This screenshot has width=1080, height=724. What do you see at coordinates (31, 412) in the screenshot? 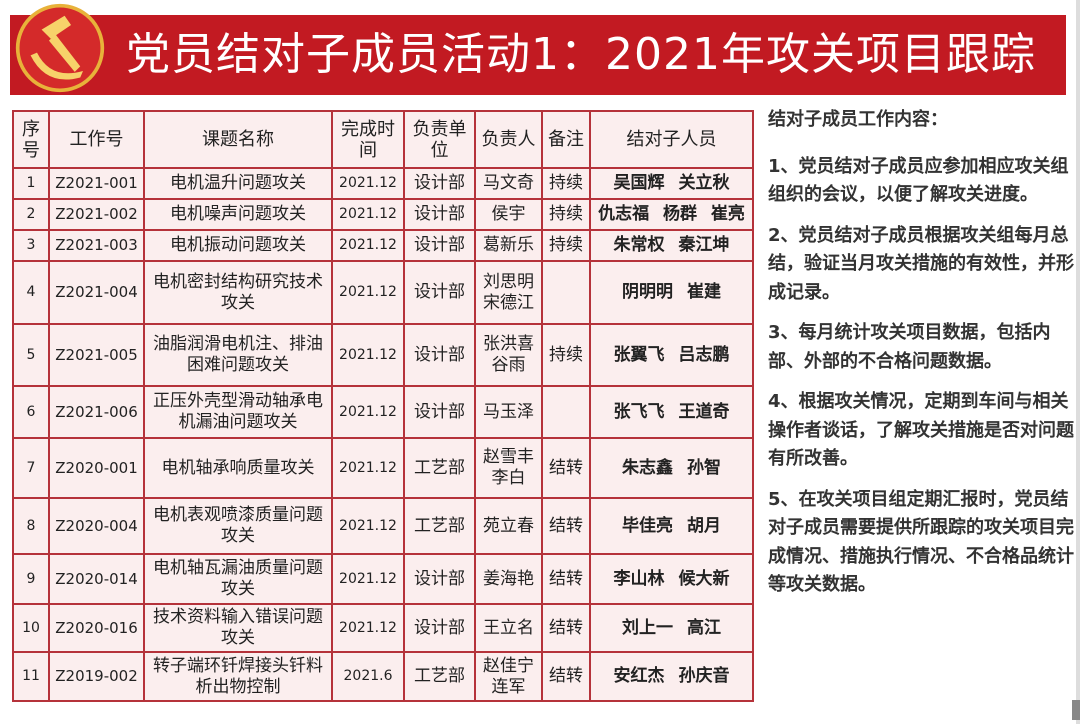
I see `cell-index: 6` at bounding box center [31, 412].